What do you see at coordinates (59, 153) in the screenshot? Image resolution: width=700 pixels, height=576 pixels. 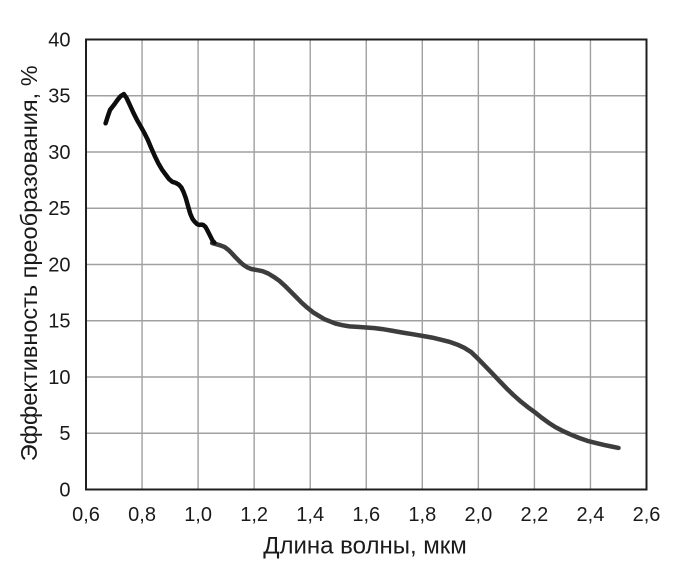 I see `svg-text: 30` at bounding box center [59, 153].